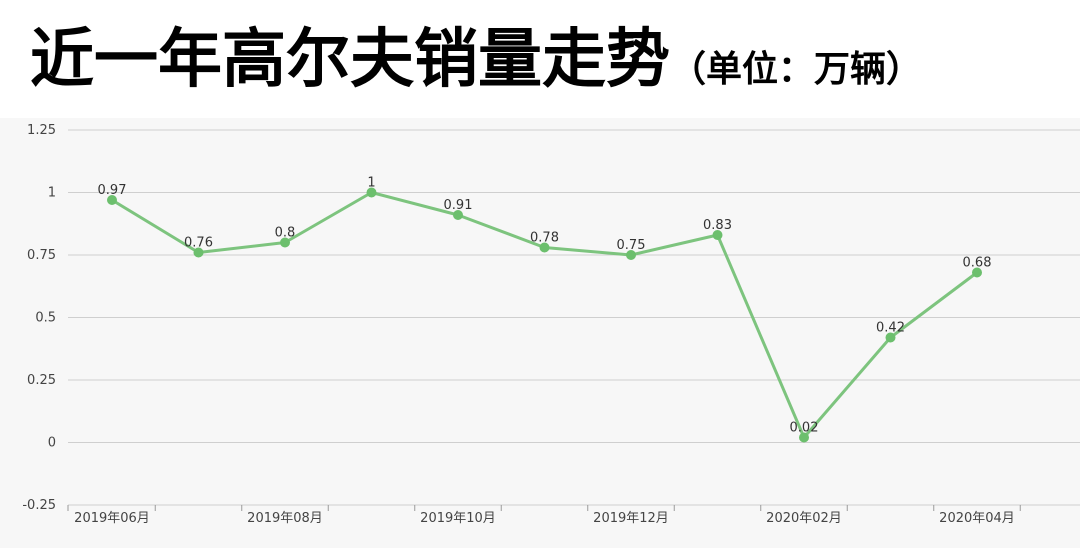  I want to click on x-tick-label: 2019年10月, so click(458, 518).